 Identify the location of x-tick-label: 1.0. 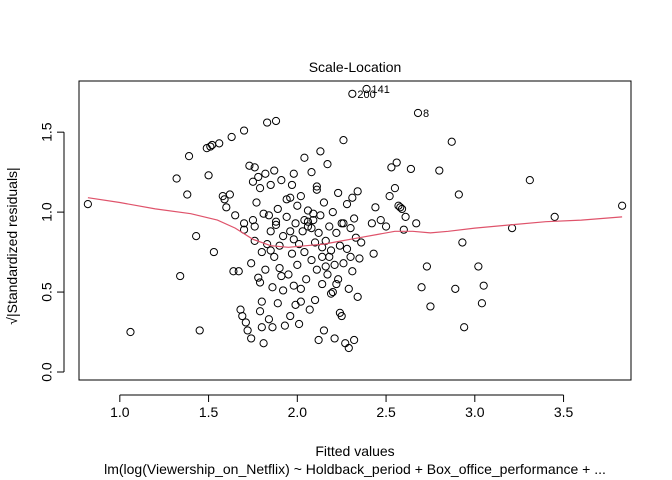
(120, 412).